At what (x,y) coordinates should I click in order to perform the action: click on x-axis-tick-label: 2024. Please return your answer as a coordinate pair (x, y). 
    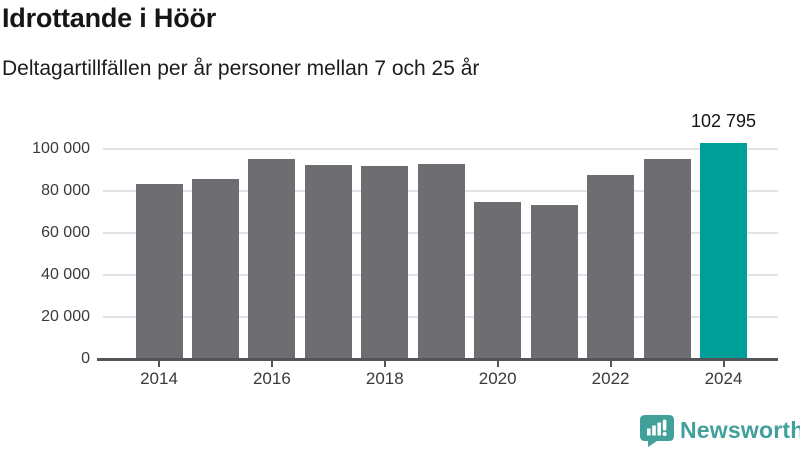
    Looking at the image, I should click on (723, 378).